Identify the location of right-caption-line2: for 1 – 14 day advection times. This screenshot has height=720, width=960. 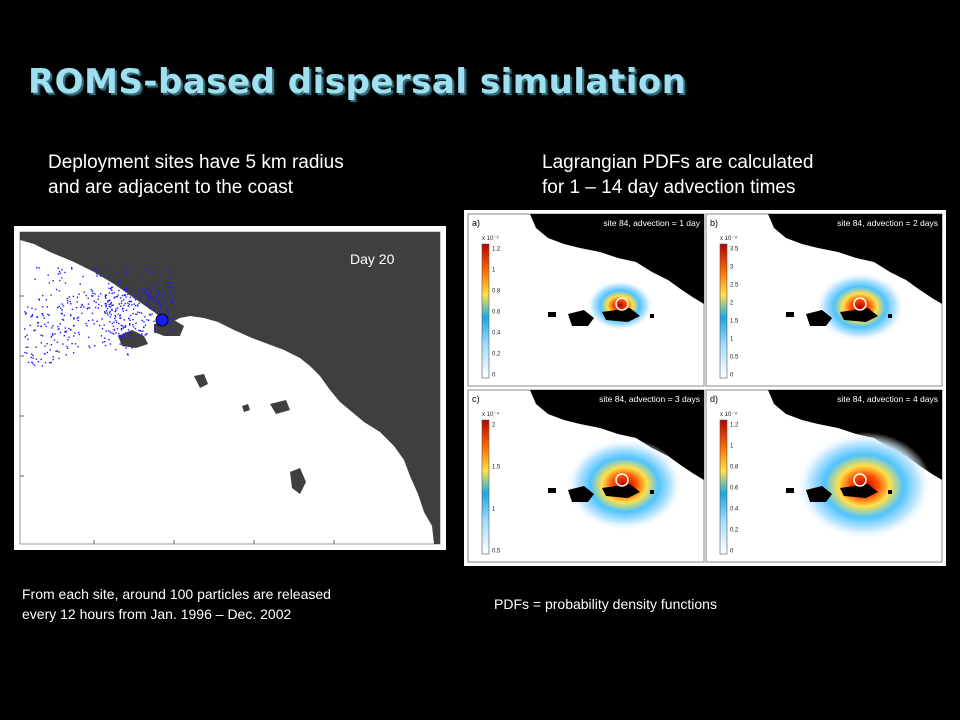
(669, 187).